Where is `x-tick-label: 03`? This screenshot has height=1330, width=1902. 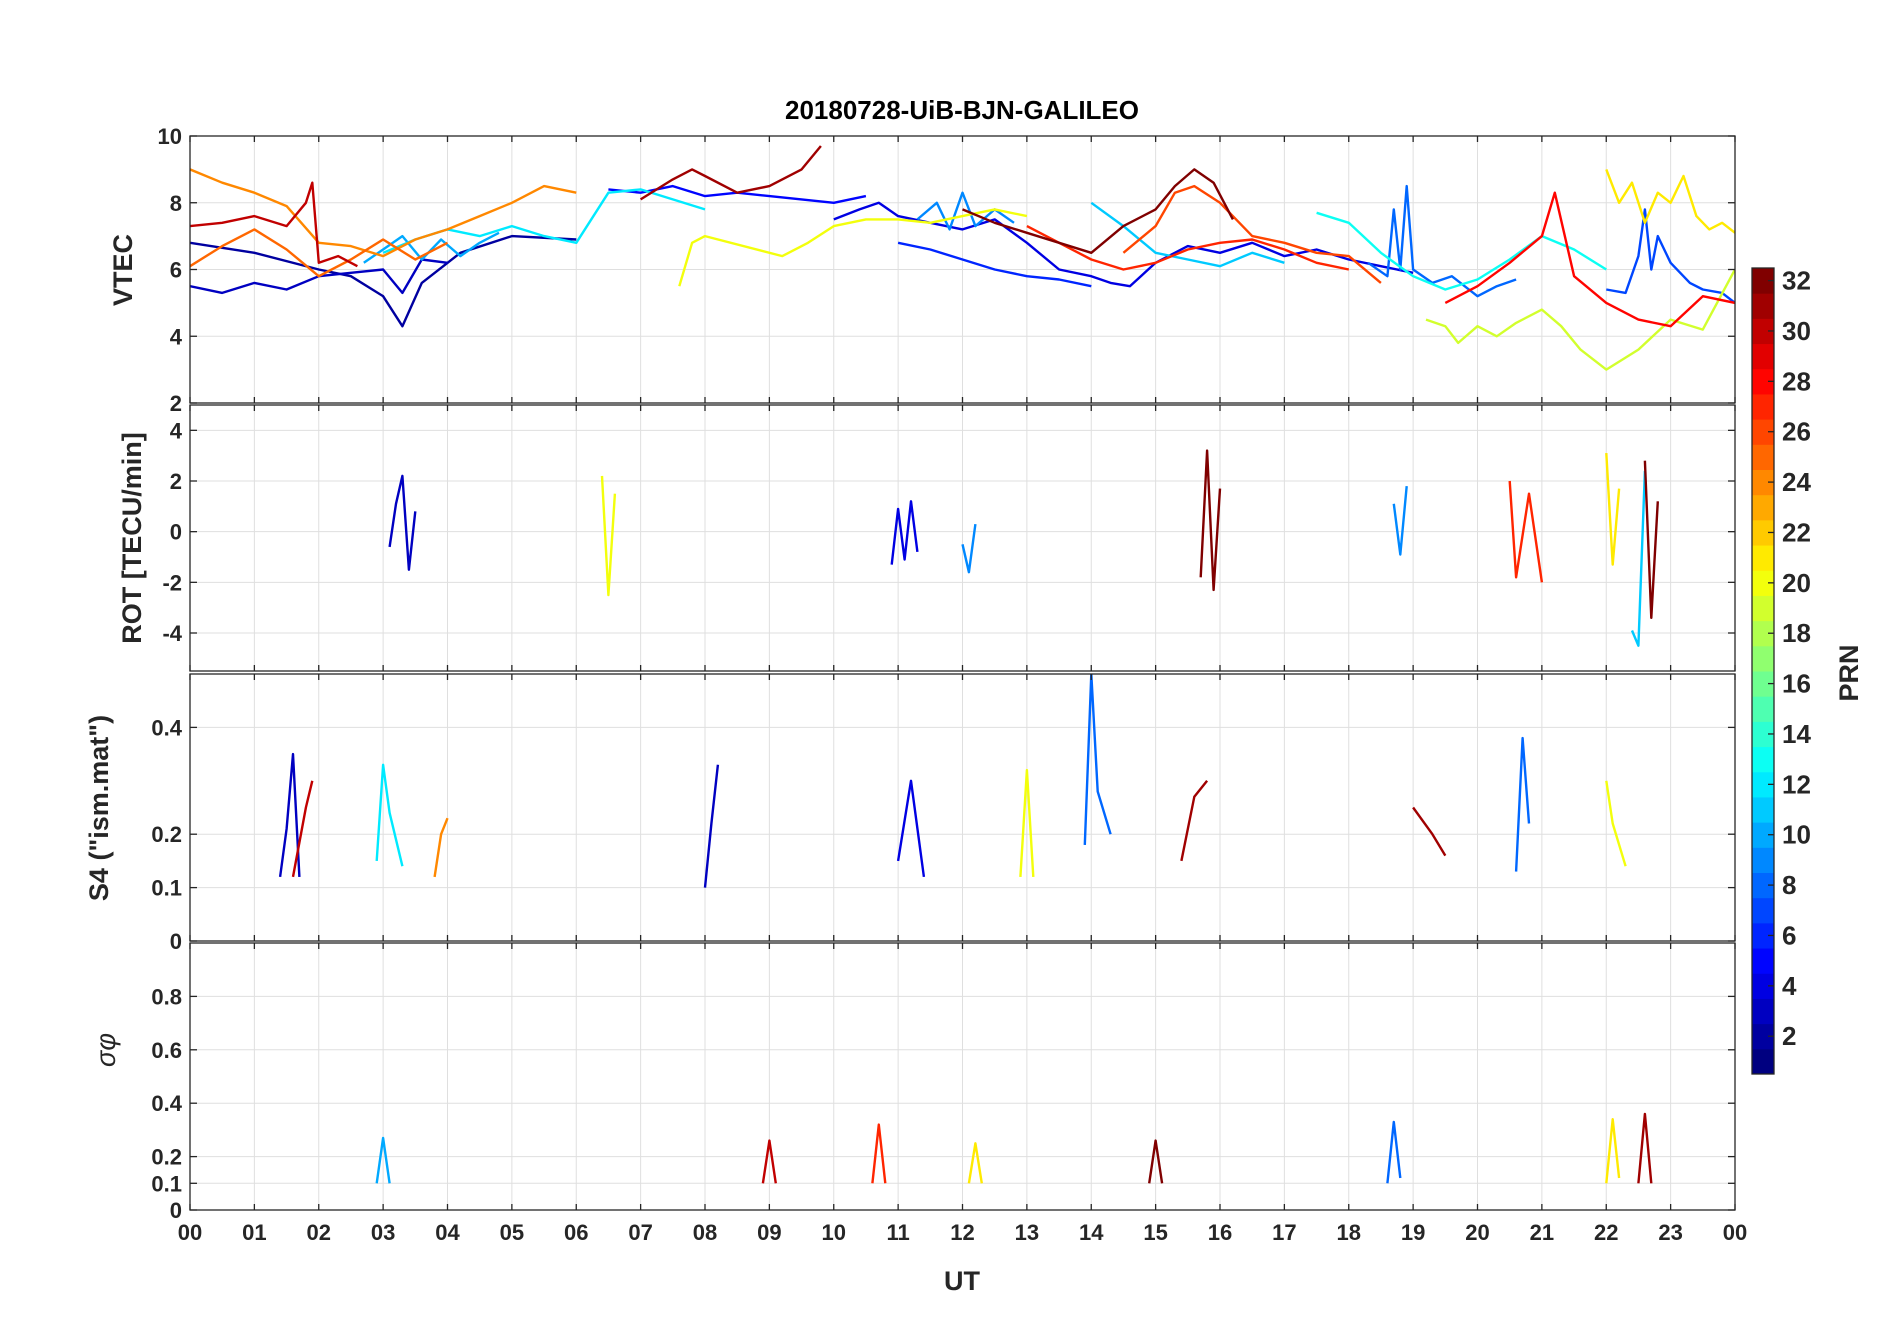
x-tick-label: 03 is located at coordinates (383, 1232).